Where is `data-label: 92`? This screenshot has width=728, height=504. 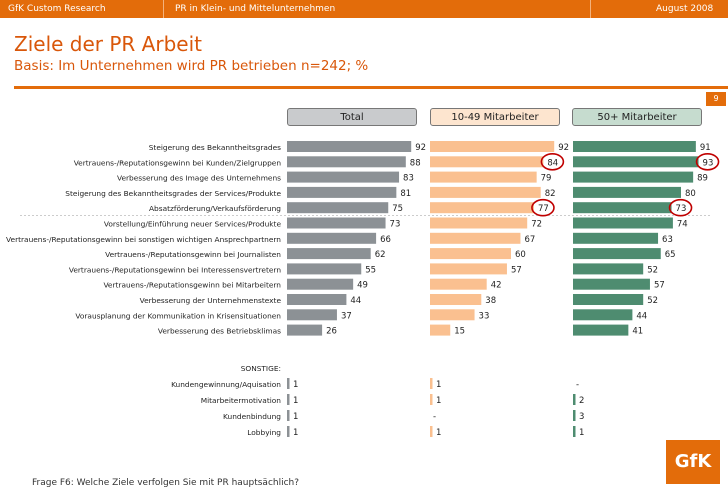 data-label: 92 is located at coordinates (420, 148).